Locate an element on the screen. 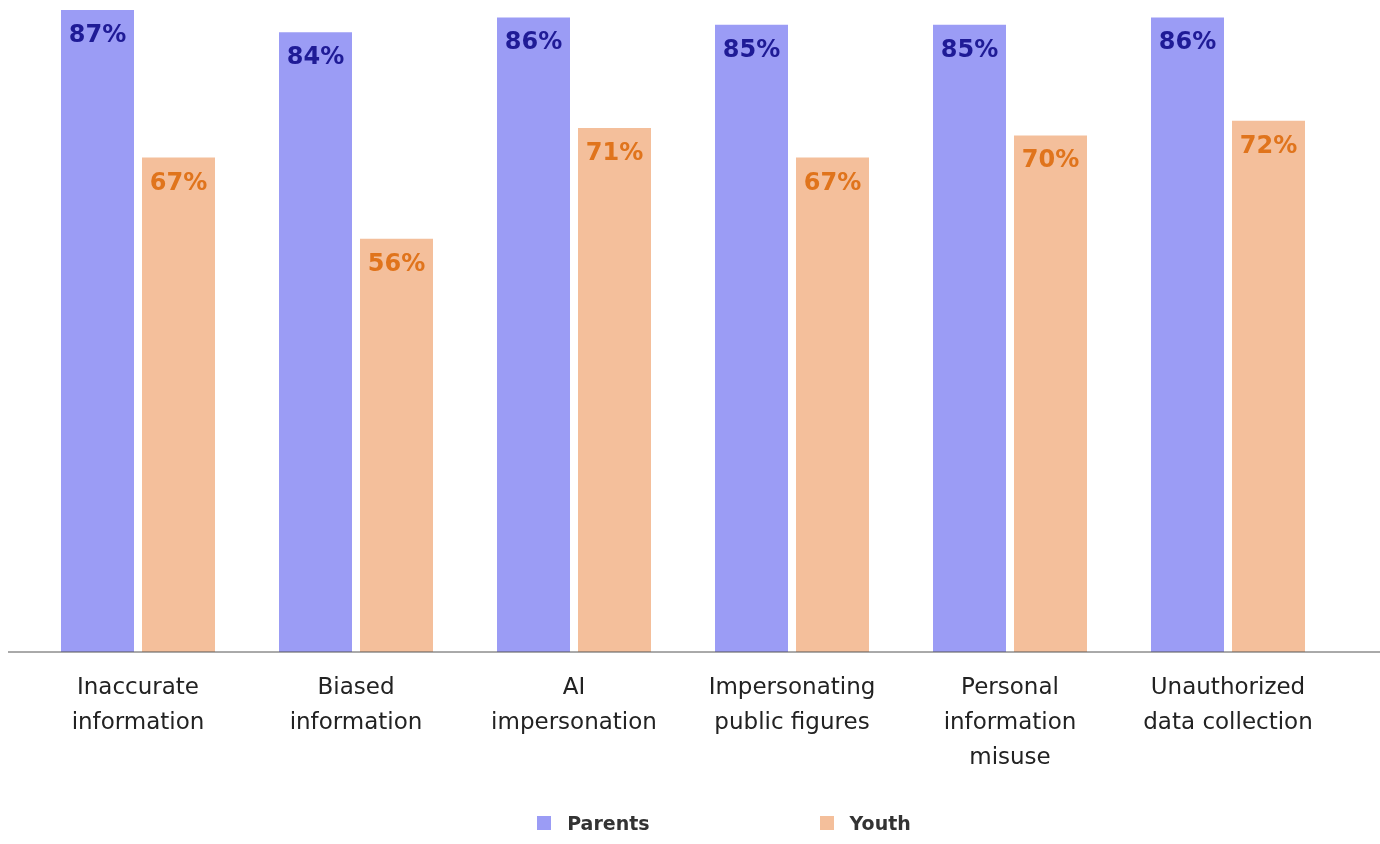 The width and height of the screenshot is (1380, 844). x-tick-label: Inaccurate information is located at coordinates (138, 703).